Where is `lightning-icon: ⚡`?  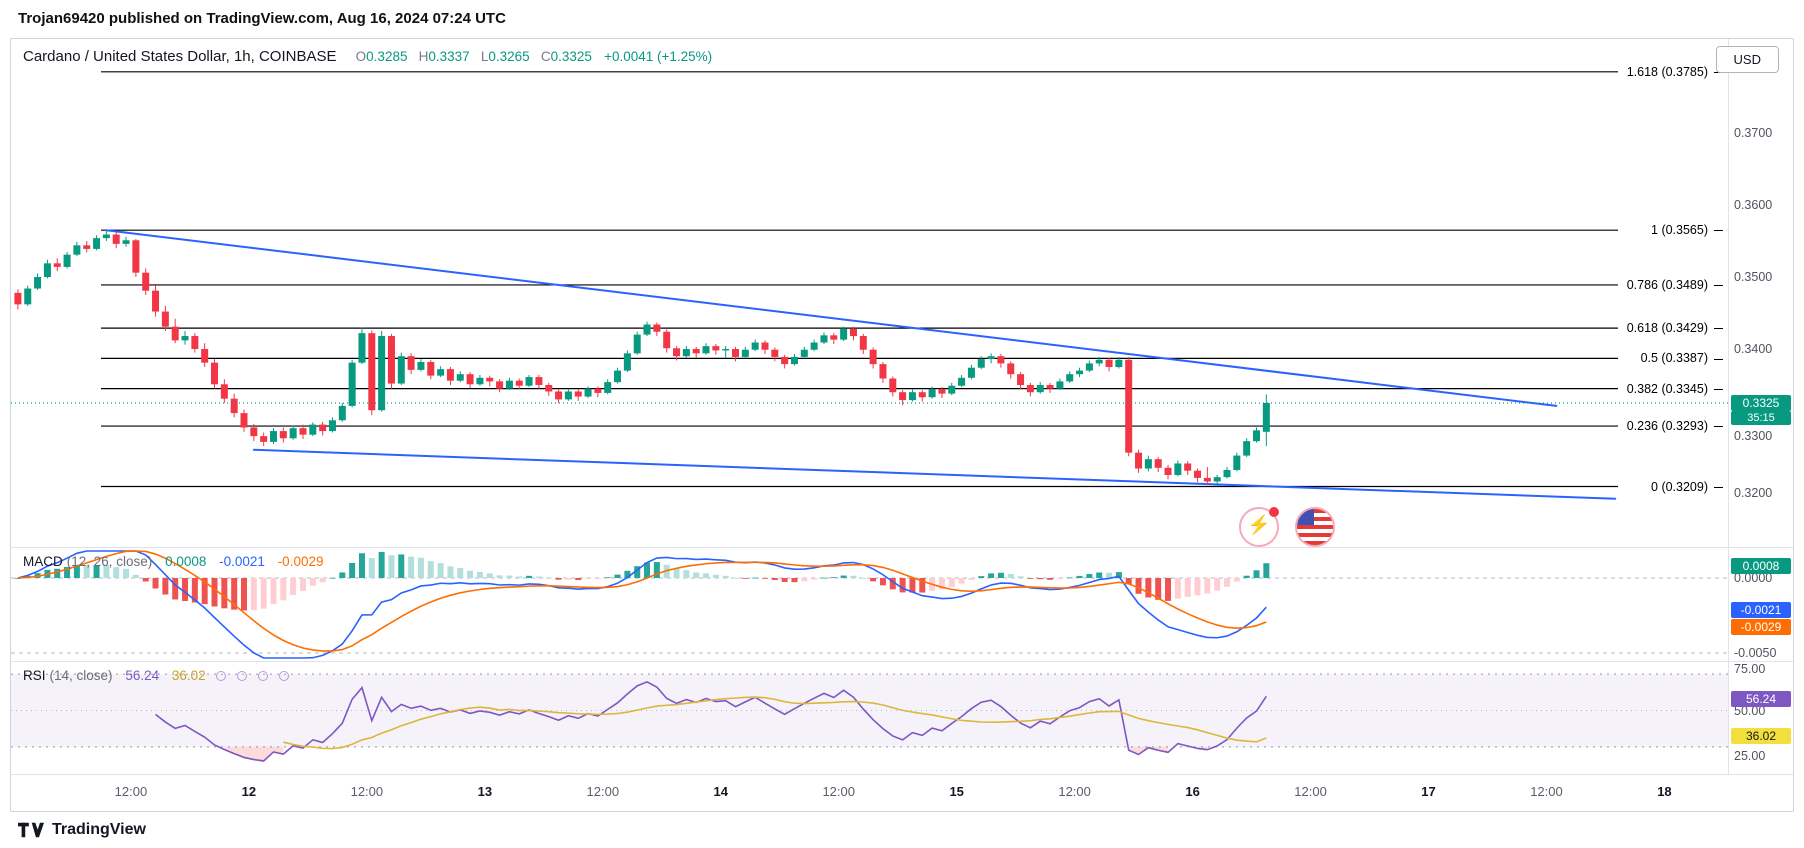 lightning-icon: ⚡ is located at coordinates (1259, 525).